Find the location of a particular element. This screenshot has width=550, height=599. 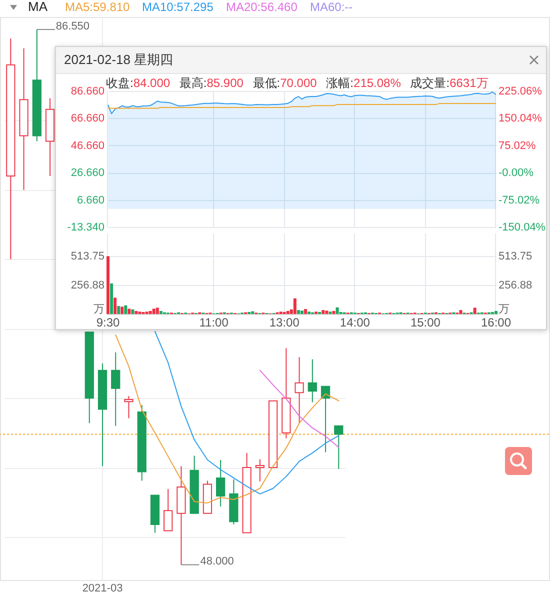

x-tick-label: 9:30 is located at coordinates (108, 323).